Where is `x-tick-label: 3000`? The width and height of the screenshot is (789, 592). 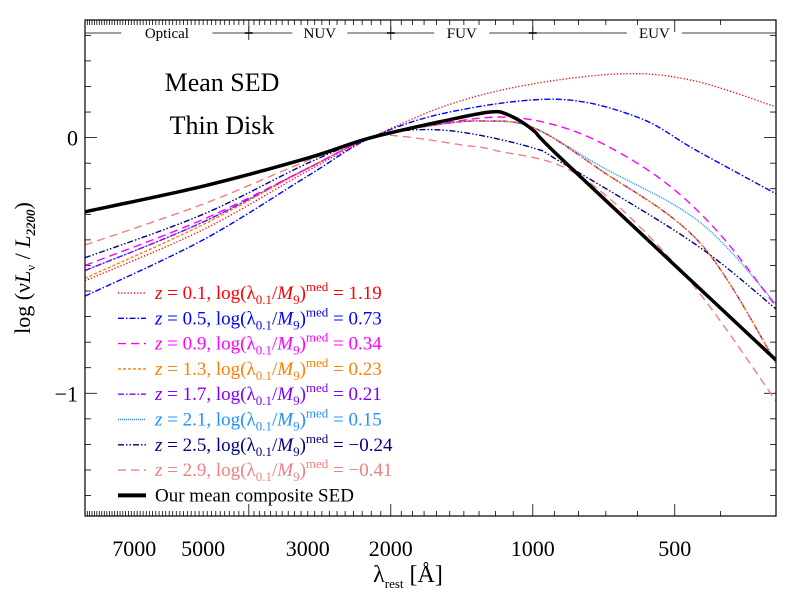 x-tick-label: 3000 is located at coordinates (308, 548).